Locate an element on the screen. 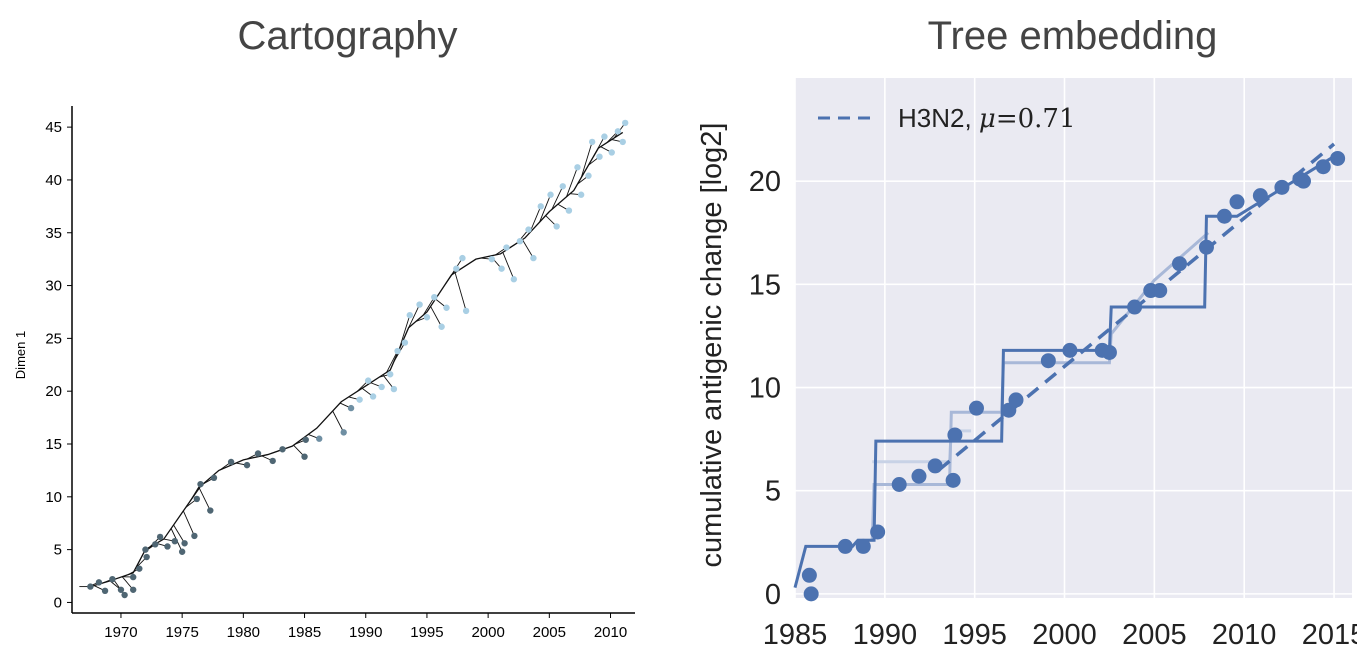 The image size is (1357, 652). legend-mu-symbol: μ is located at coordinates (987, 119).